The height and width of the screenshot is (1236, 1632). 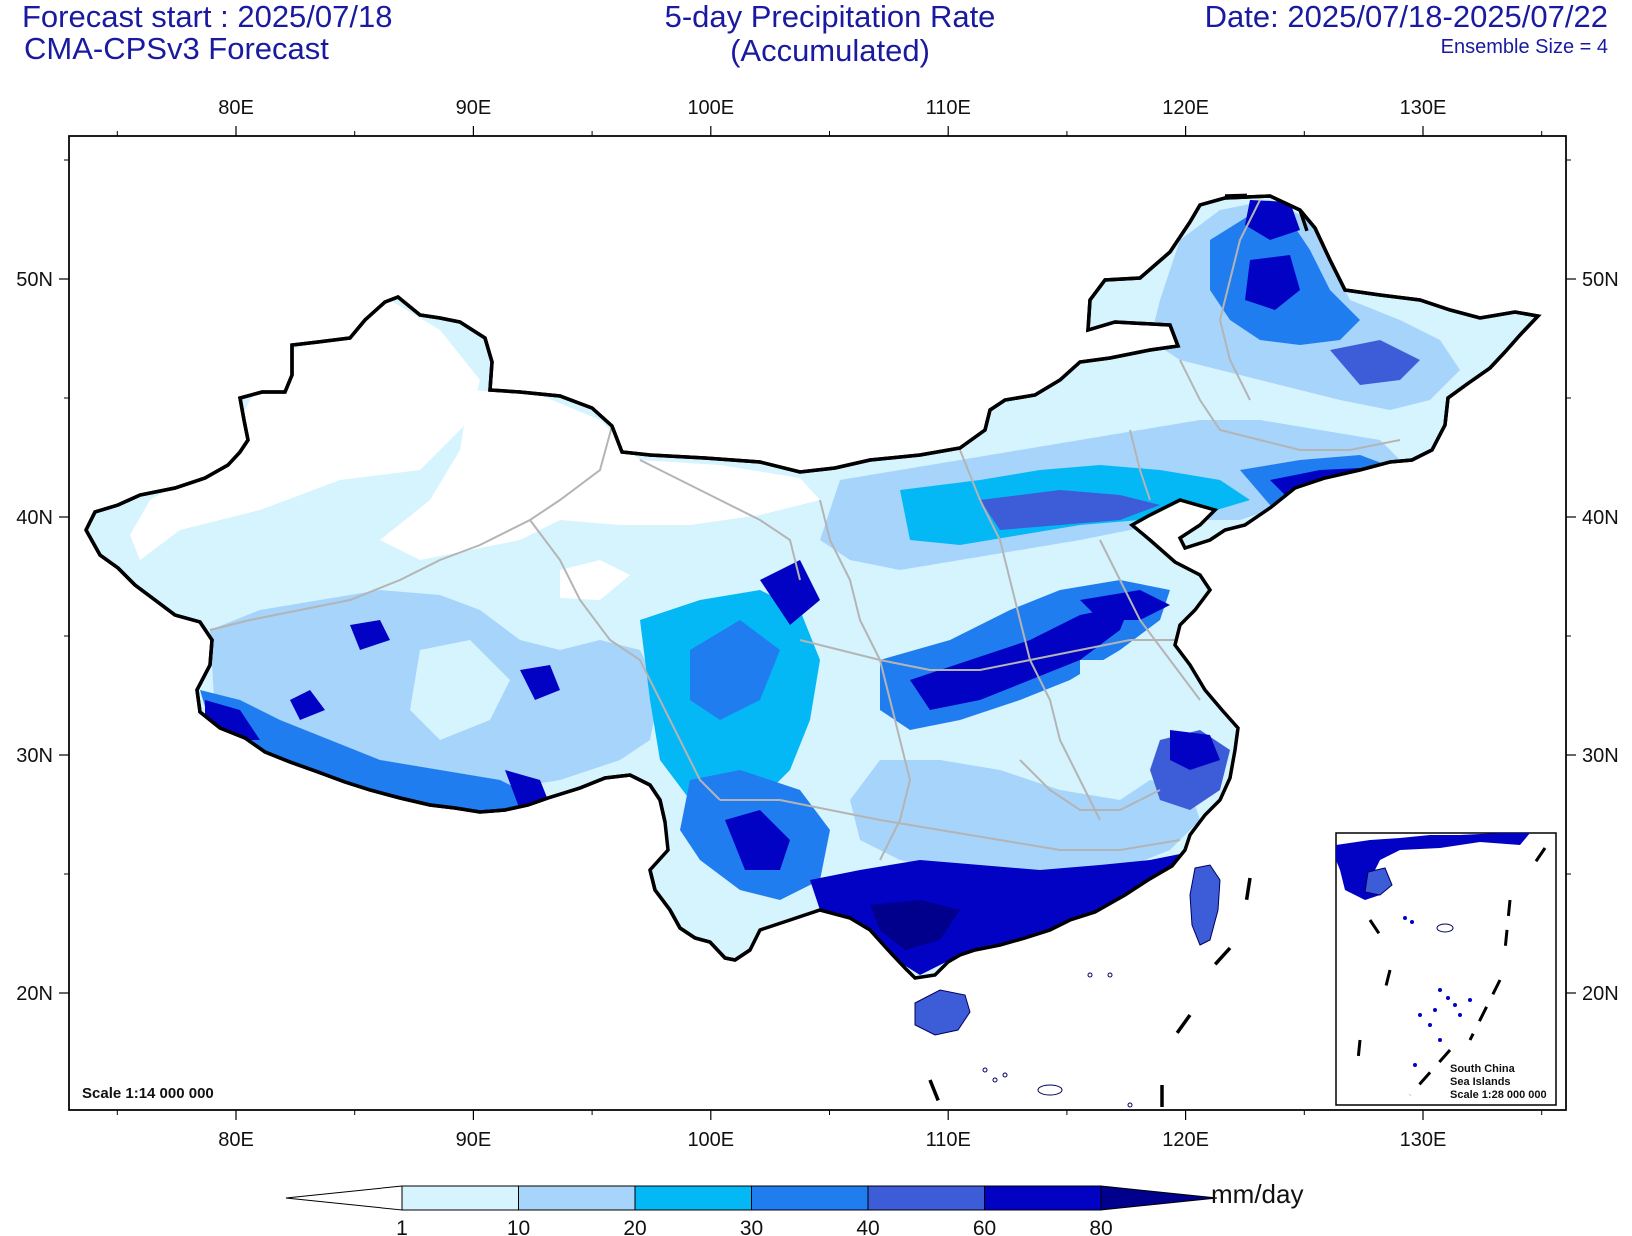 What do you see at coordinates (1600, 994) in the screenshot?
I see `lat-label-right: 20N` at bounding box center [1600, 994].